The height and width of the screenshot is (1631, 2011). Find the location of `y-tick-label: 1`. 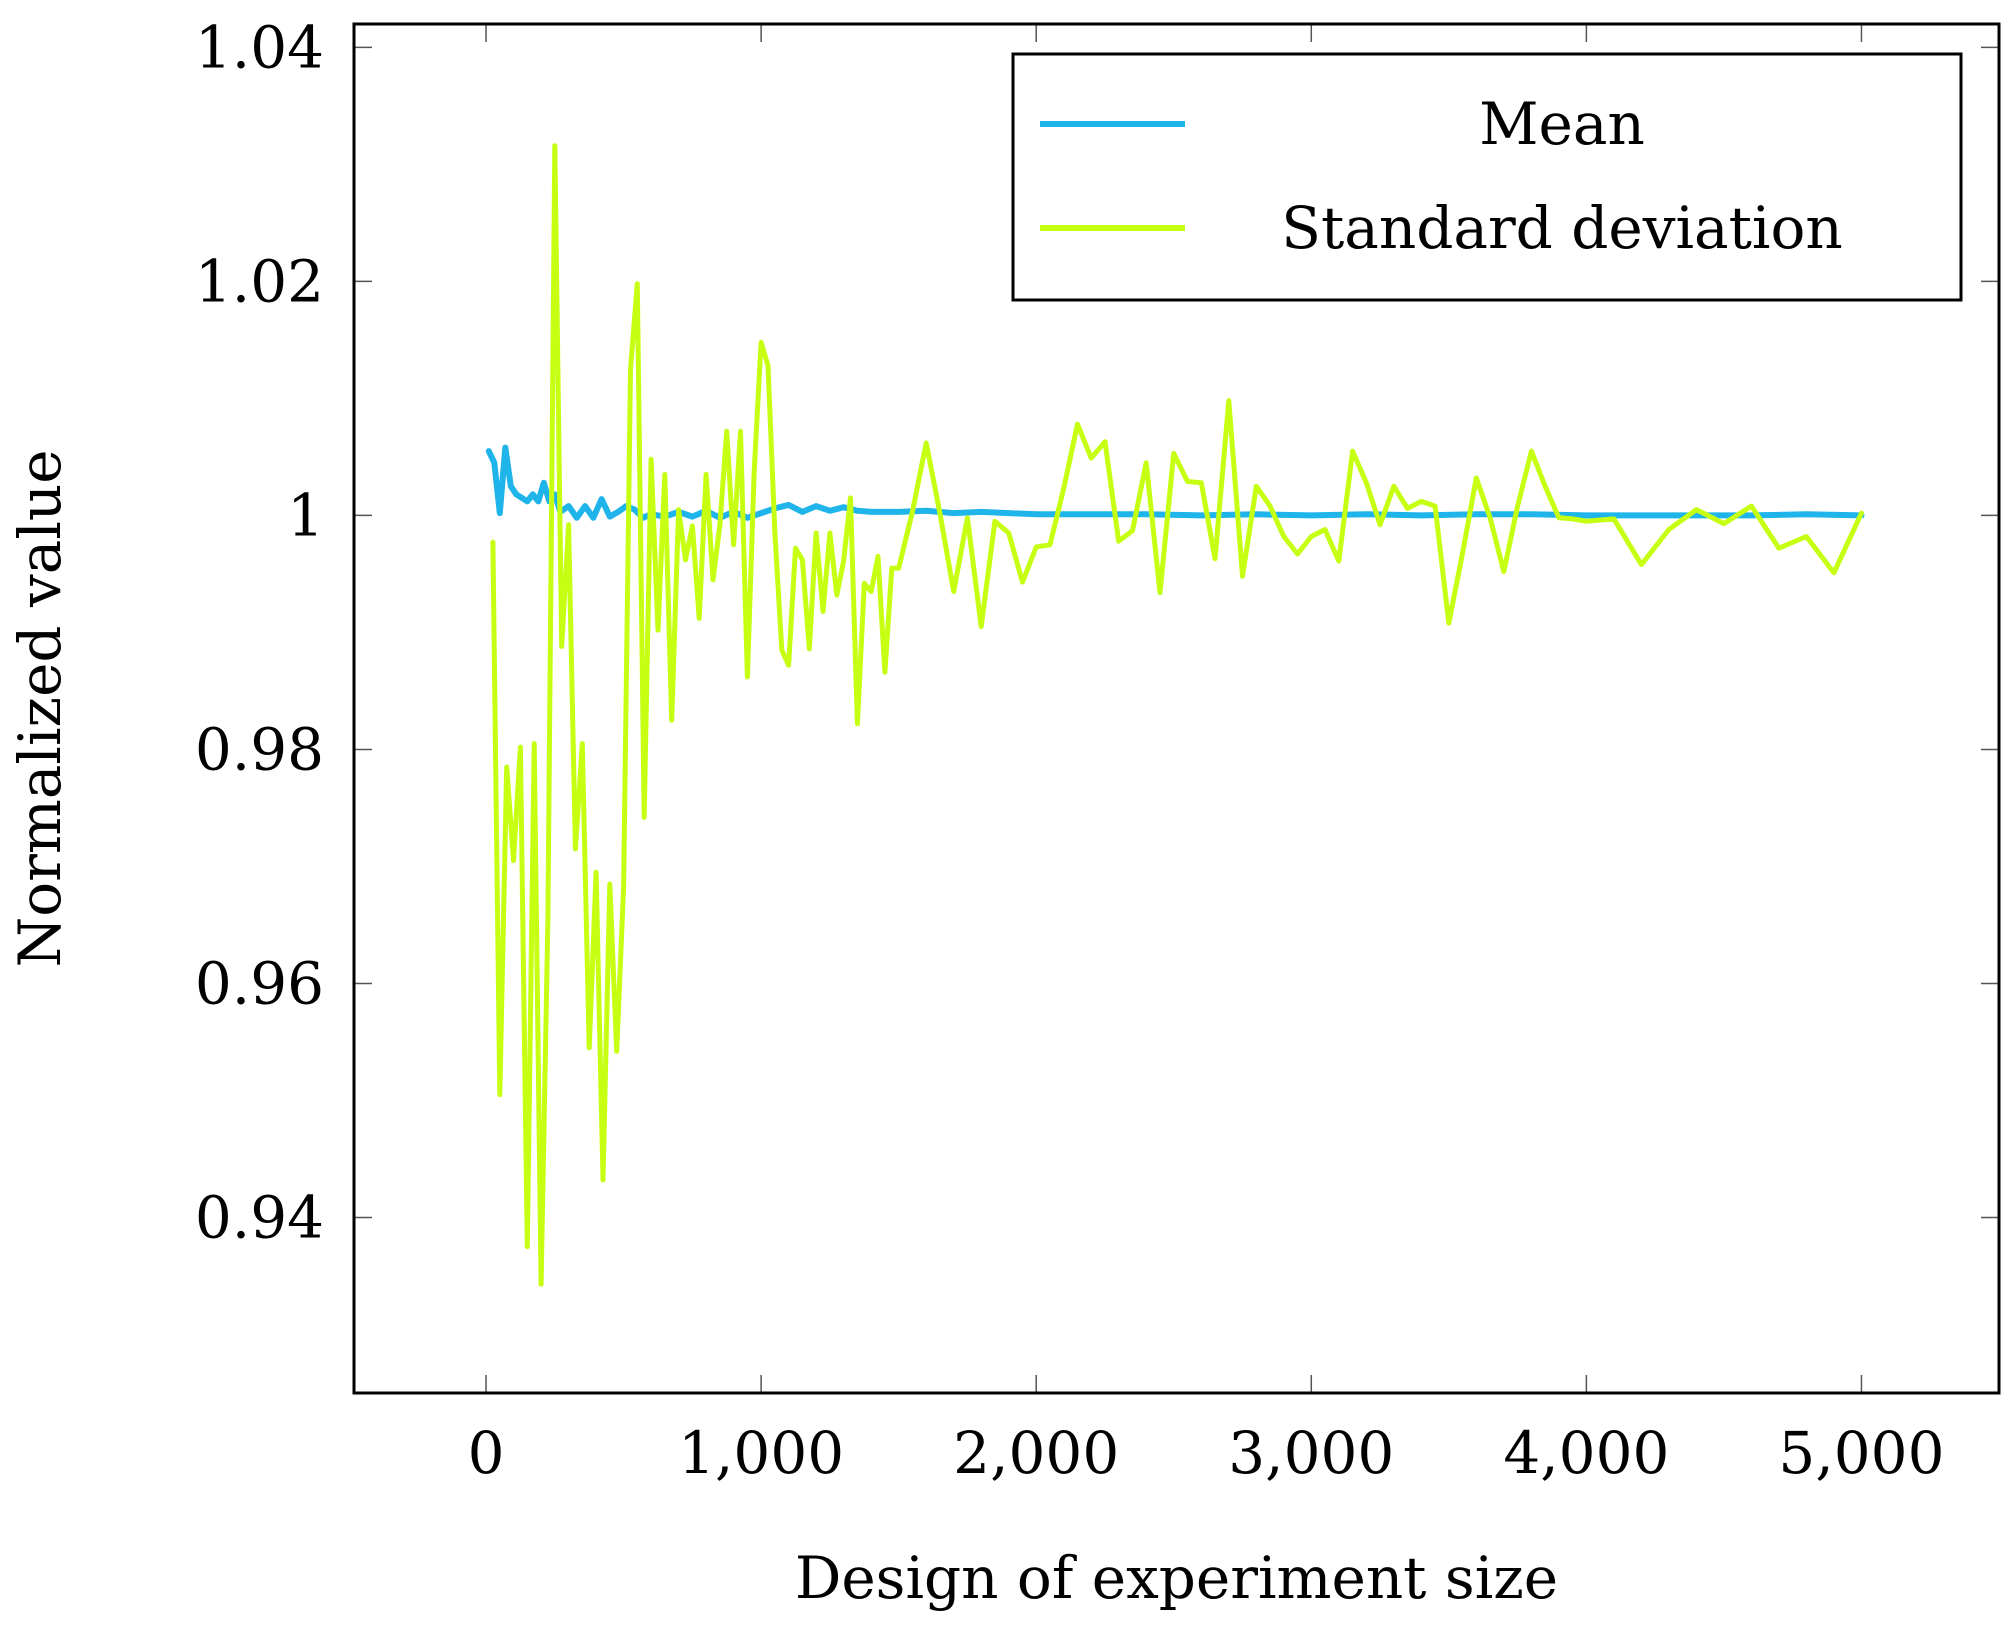

y-tick-label: 1 is located at coordinates (305, 515).